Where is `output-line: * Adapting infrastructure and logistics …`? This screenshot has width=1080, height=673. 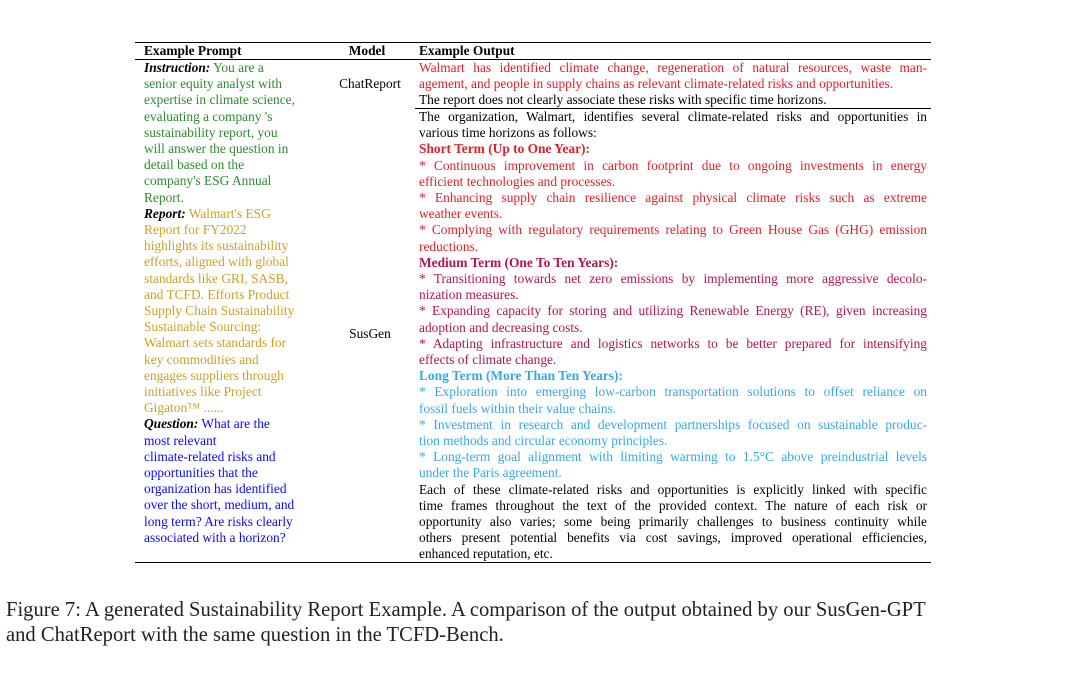 output-line: * Adapting infrastructure and logistics … is located at coordinates (673, 343).